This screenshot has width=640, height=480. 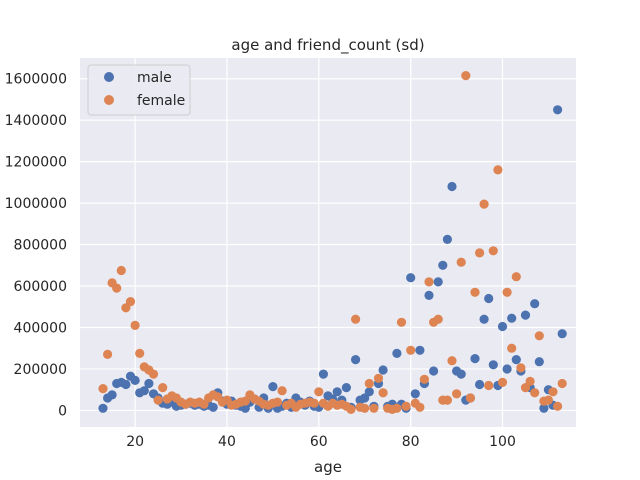 I want to click on legend-label-female: female, so click(x=161, y=101).